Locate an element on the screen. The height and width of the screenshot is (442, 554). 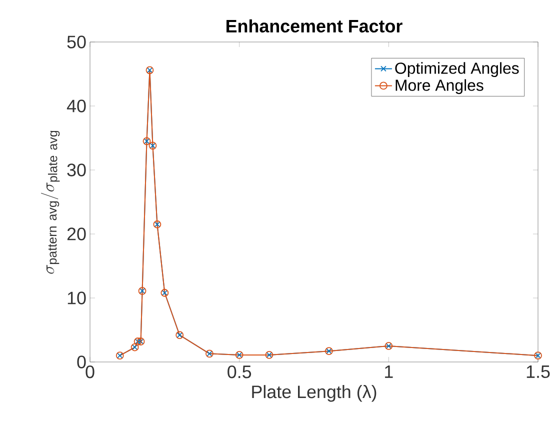
x-tick-label: 0.5 is located at coordinates (240, 371).